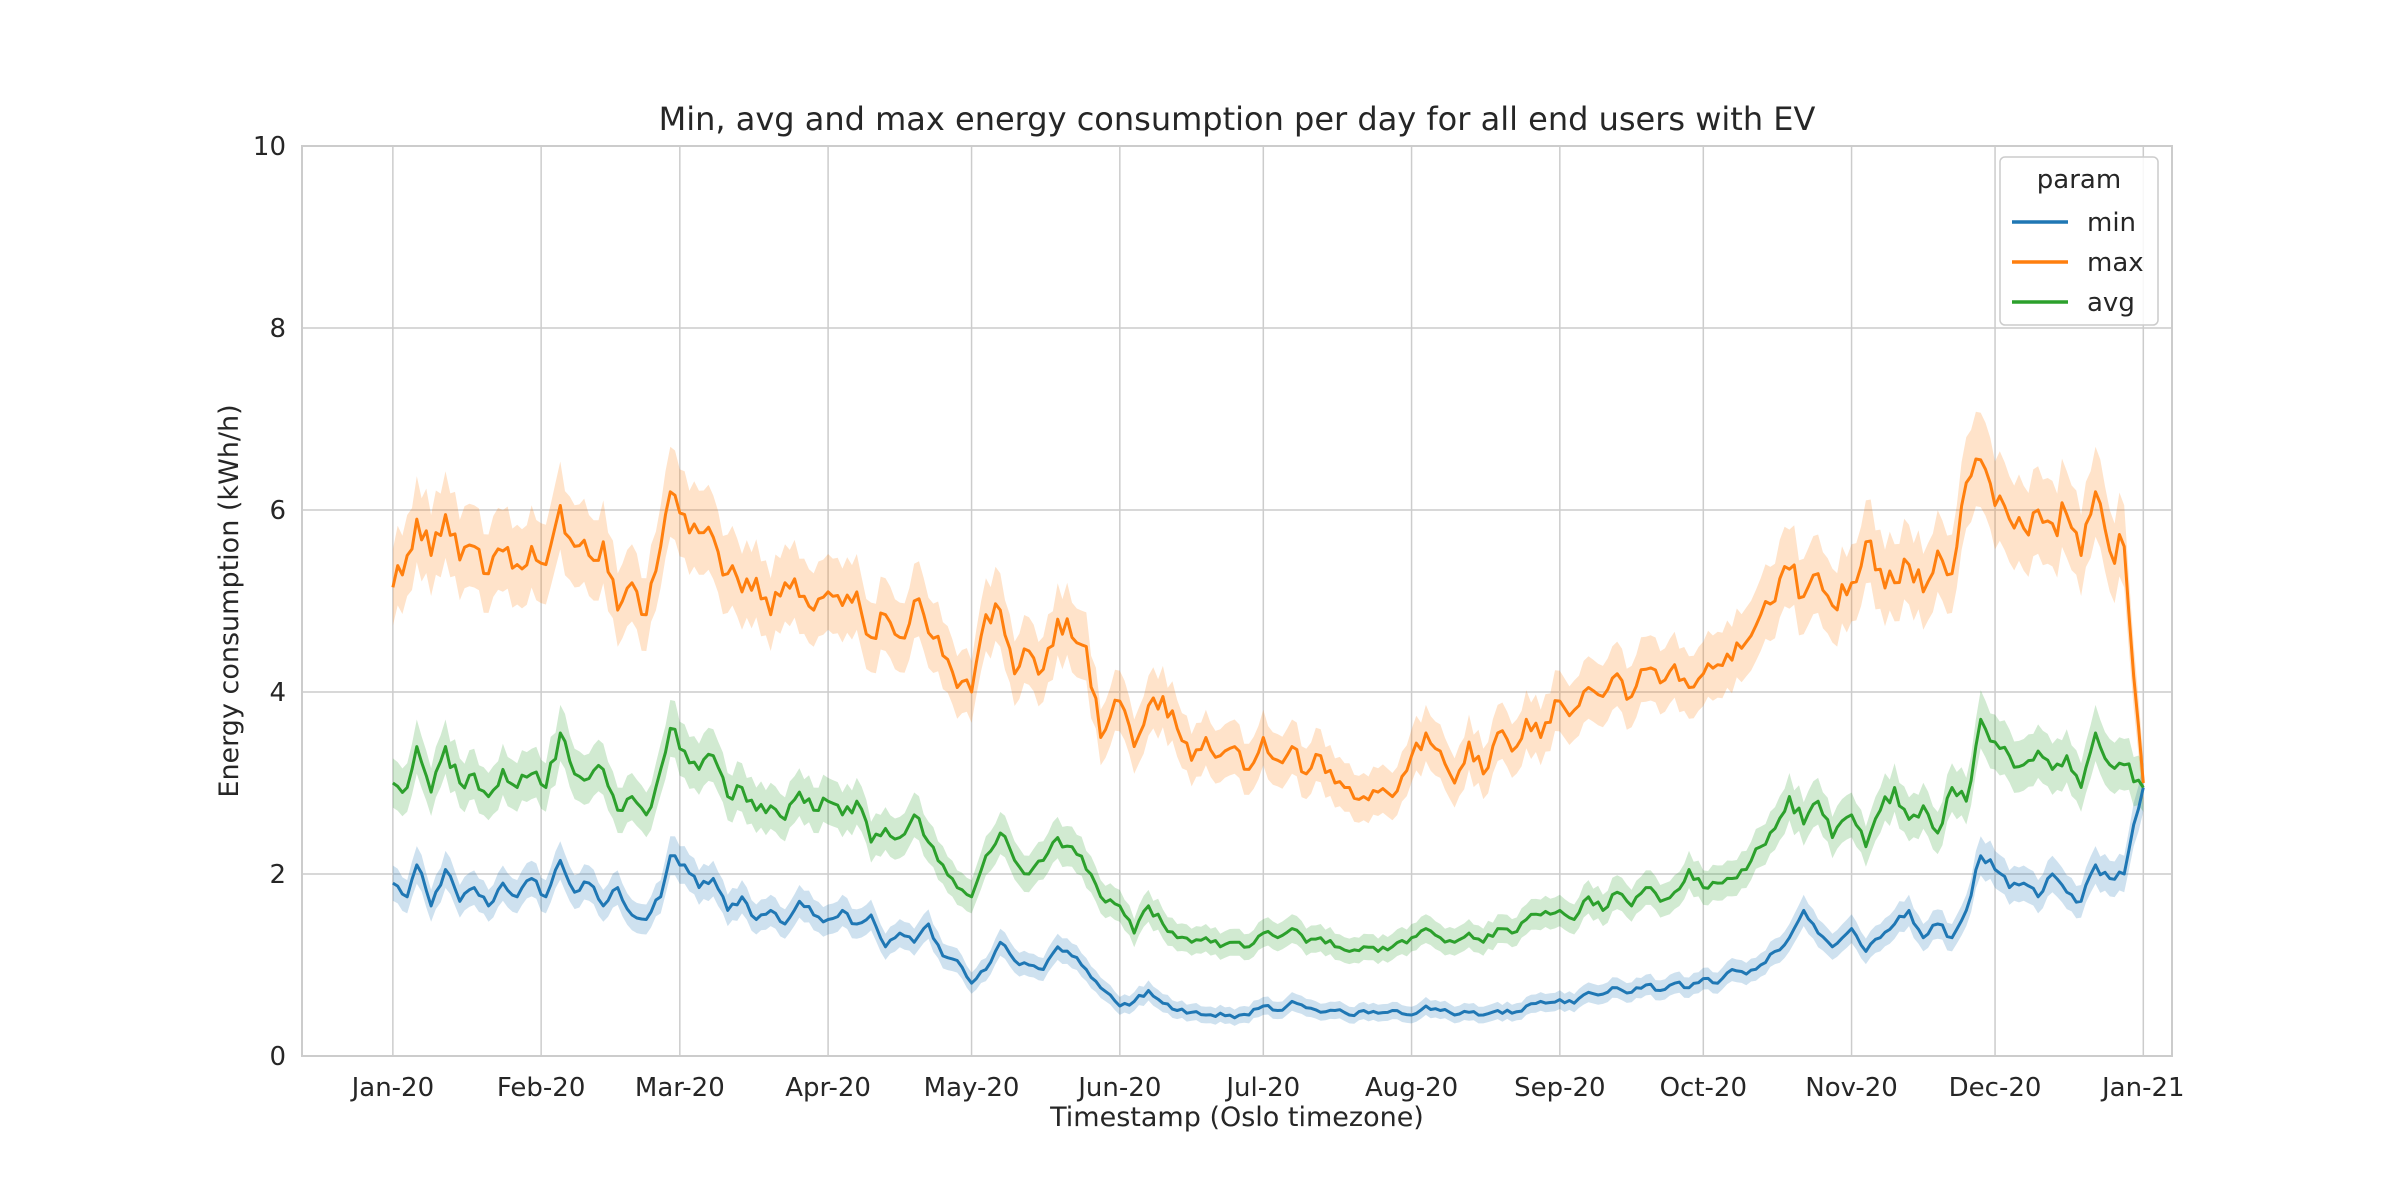 This screenshot has width=2400, height=1200. What do you see at coordinates (541, 1088) in the screenshot?
I see `x-tick-label: Feb-20` at bounding box center [541, 1088].